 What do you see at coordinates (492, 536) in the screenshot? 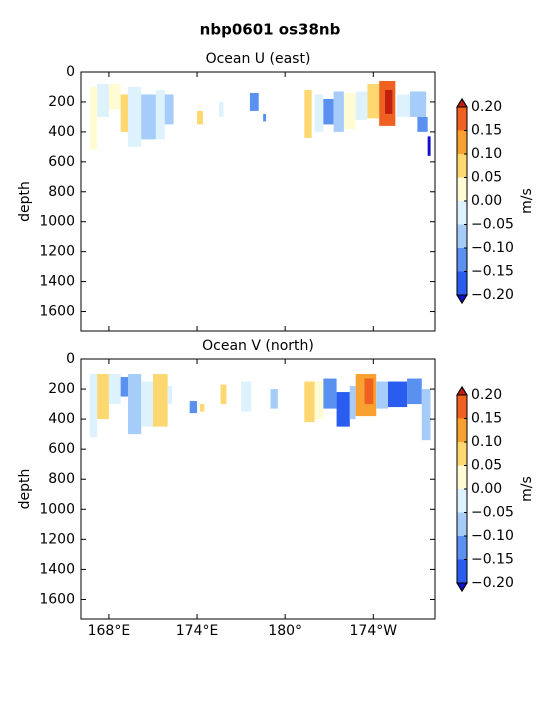
I see `colorbar-tick-label: −0.10` at bounding box center [492, 536].